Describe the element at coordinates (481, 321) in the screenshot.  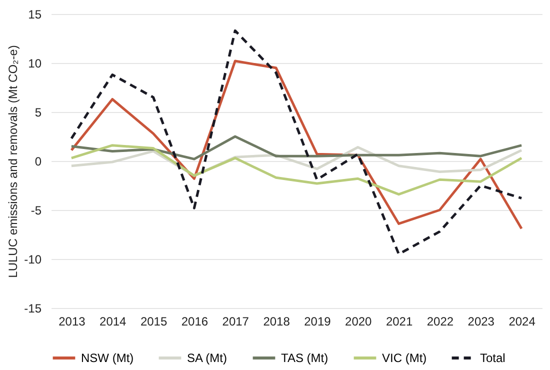
I see `x-tick-label: 2023` at that location.